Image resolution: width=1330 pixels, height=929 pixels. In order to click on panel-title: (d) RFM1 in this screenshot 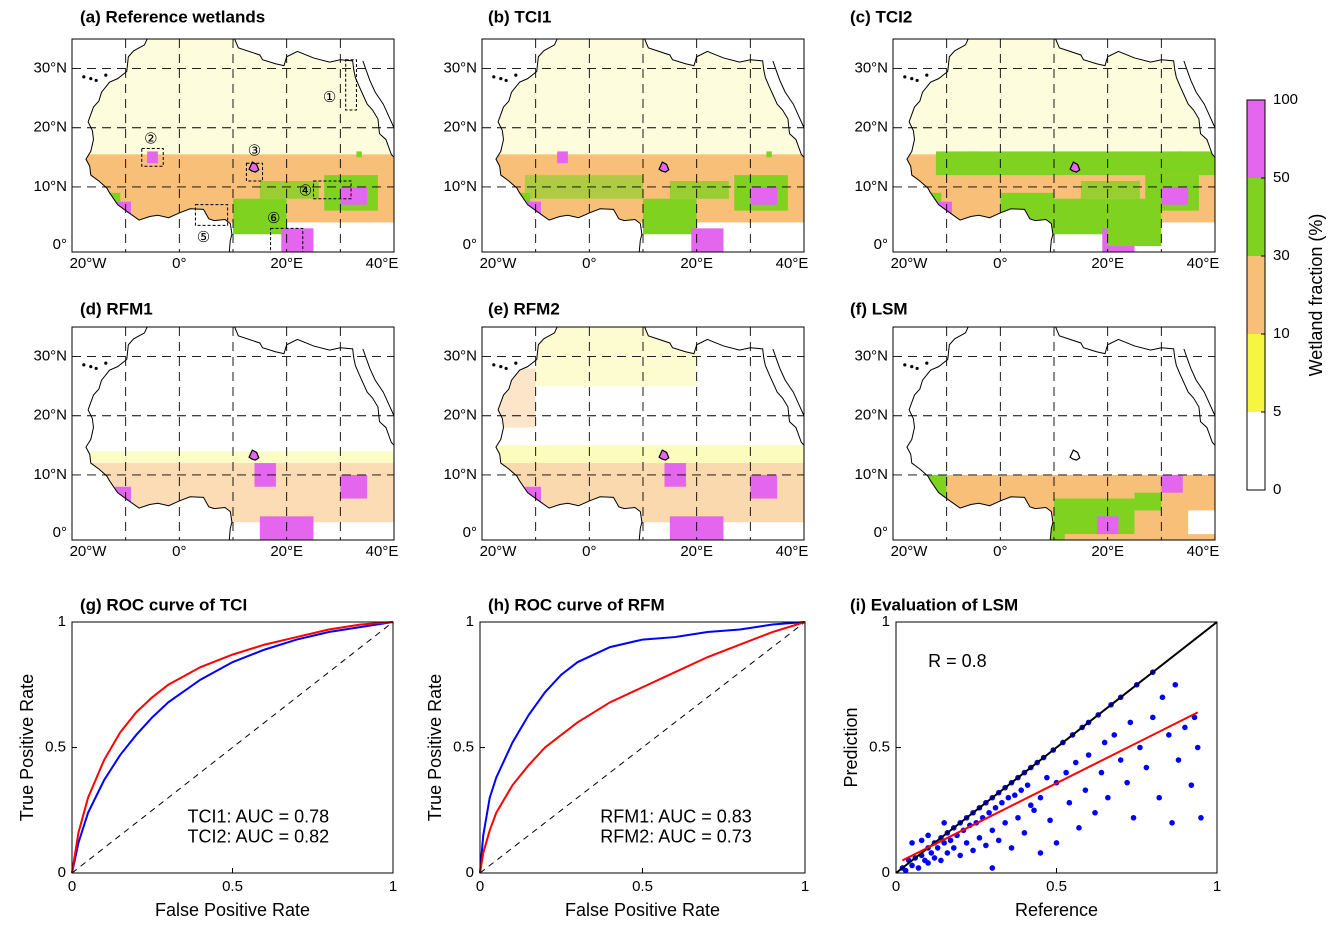, I will do `click(116, 308)`.